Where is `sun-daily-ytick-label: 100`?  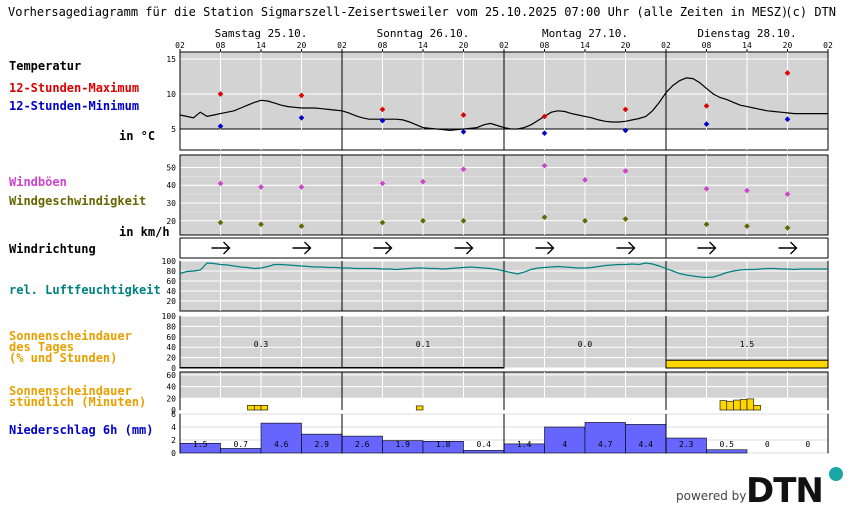 sun-daily-ytick-label: 100 is located at coordinates (169, 316).